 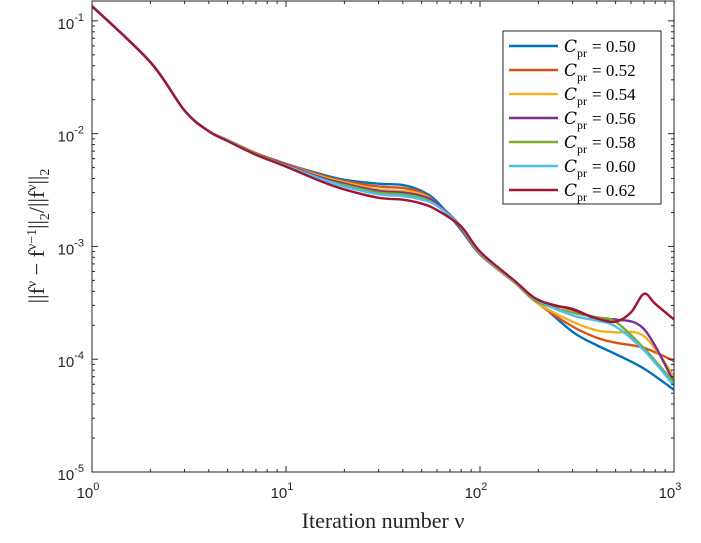 I want to click on x-axis-title: Iteration number ν, so click(x=383, y=520).